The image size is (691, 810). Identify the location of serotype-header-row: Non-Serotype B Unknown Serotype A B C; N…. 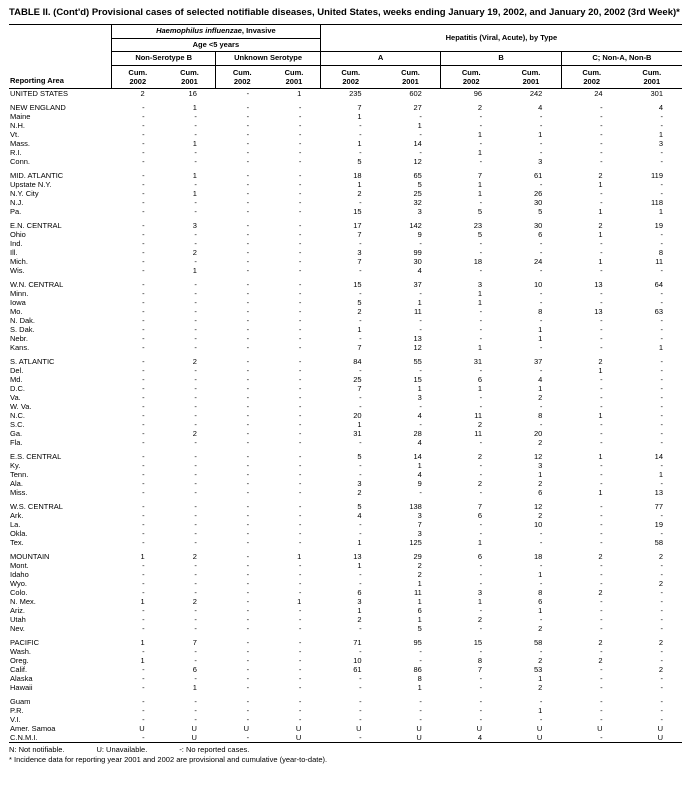
(345, 58).